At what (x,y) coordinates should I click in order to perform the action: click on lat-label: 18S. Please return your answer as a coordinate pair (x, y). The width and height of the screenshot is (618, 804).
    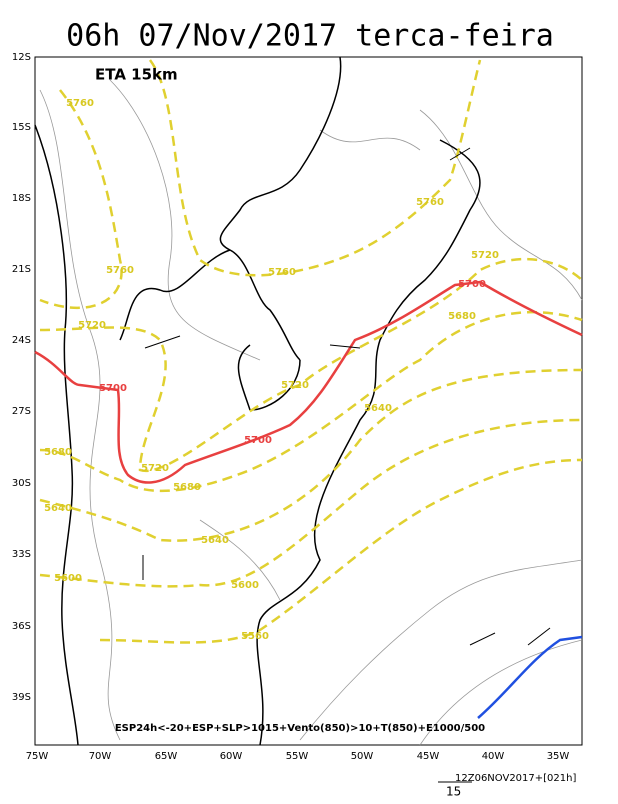
    Looking at the image, I should click on (21, 198).